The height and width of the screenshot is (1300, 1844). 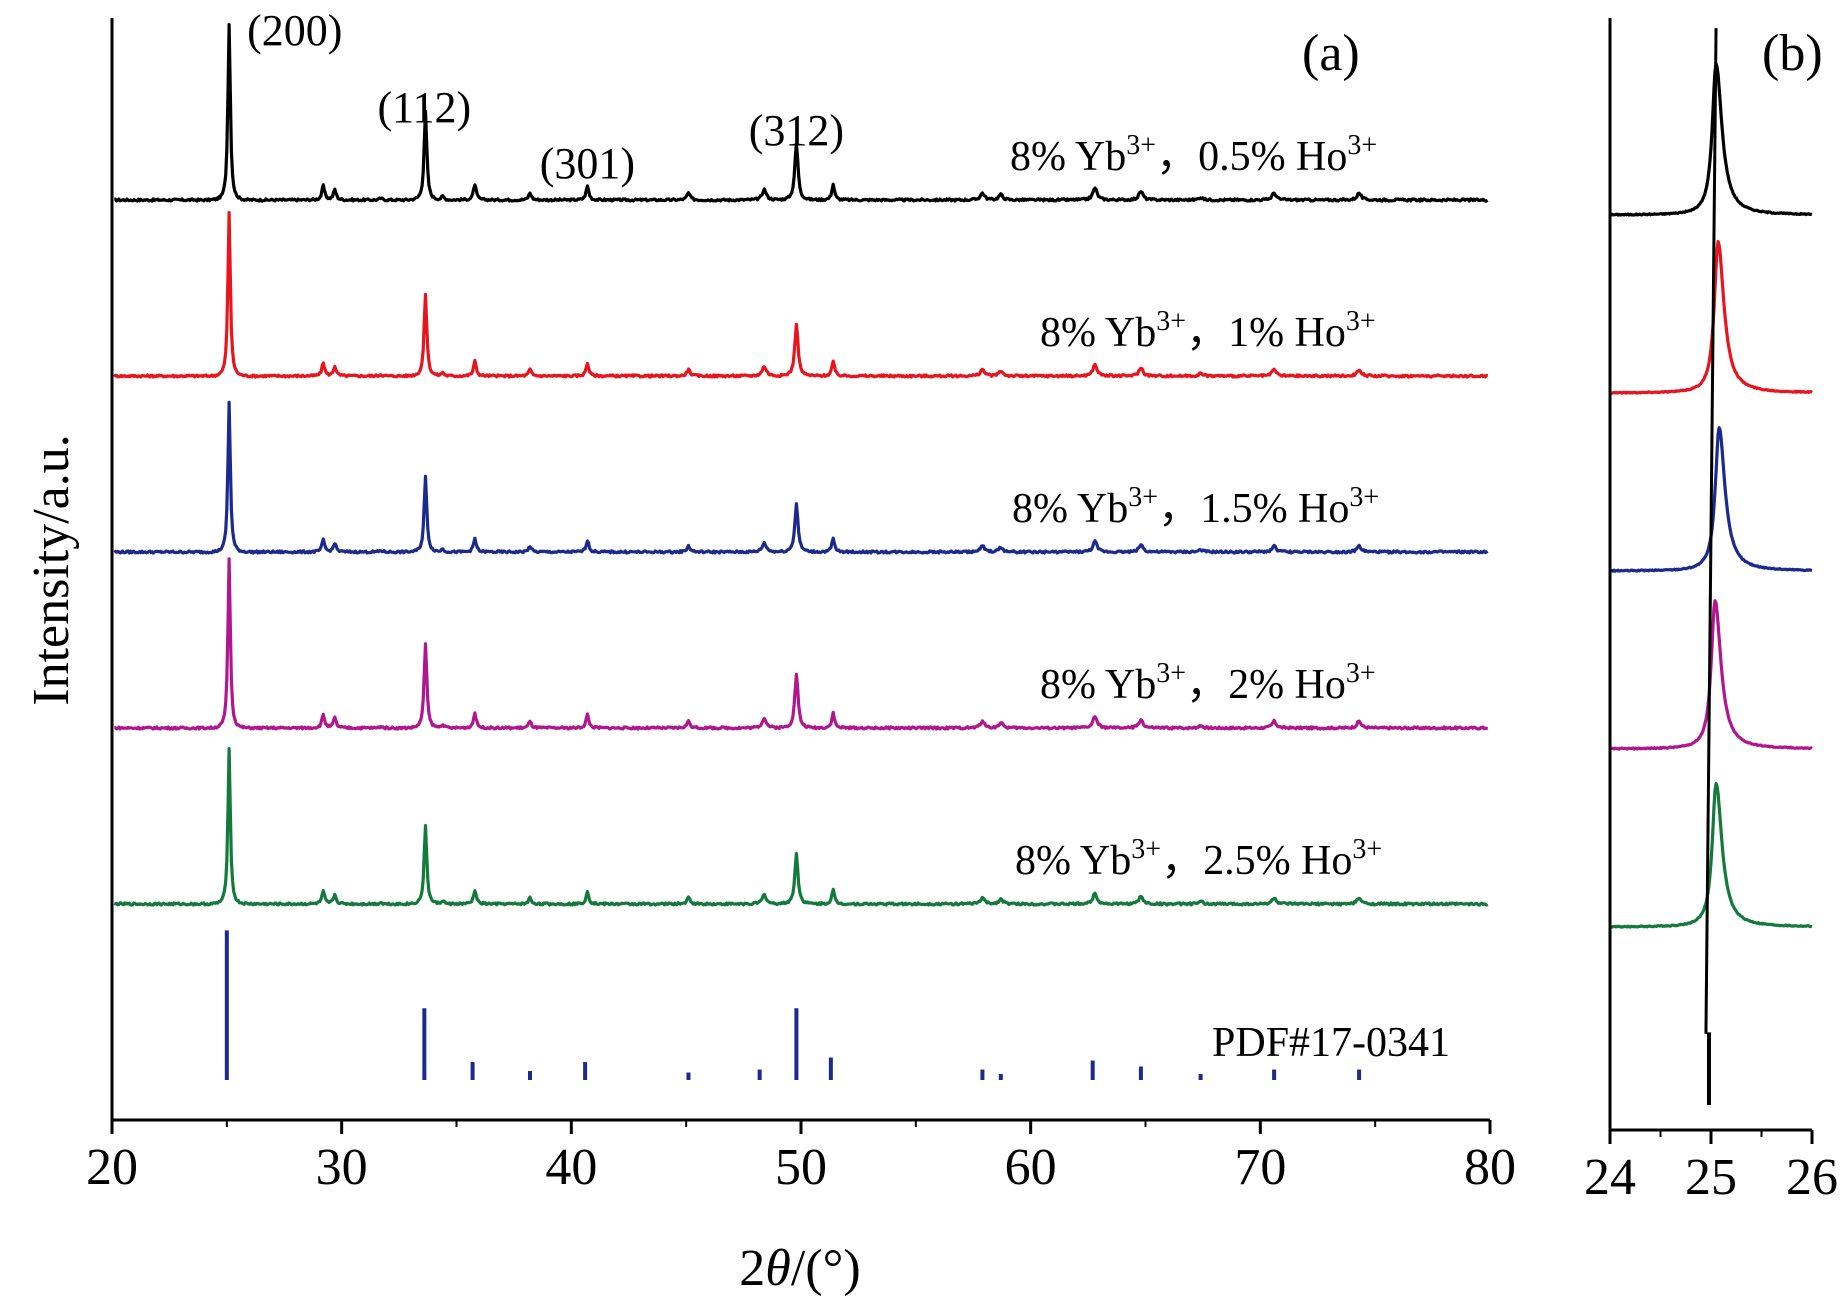 I want to click on x-tick-label-6: 70, so click(x=1260, y=1167).